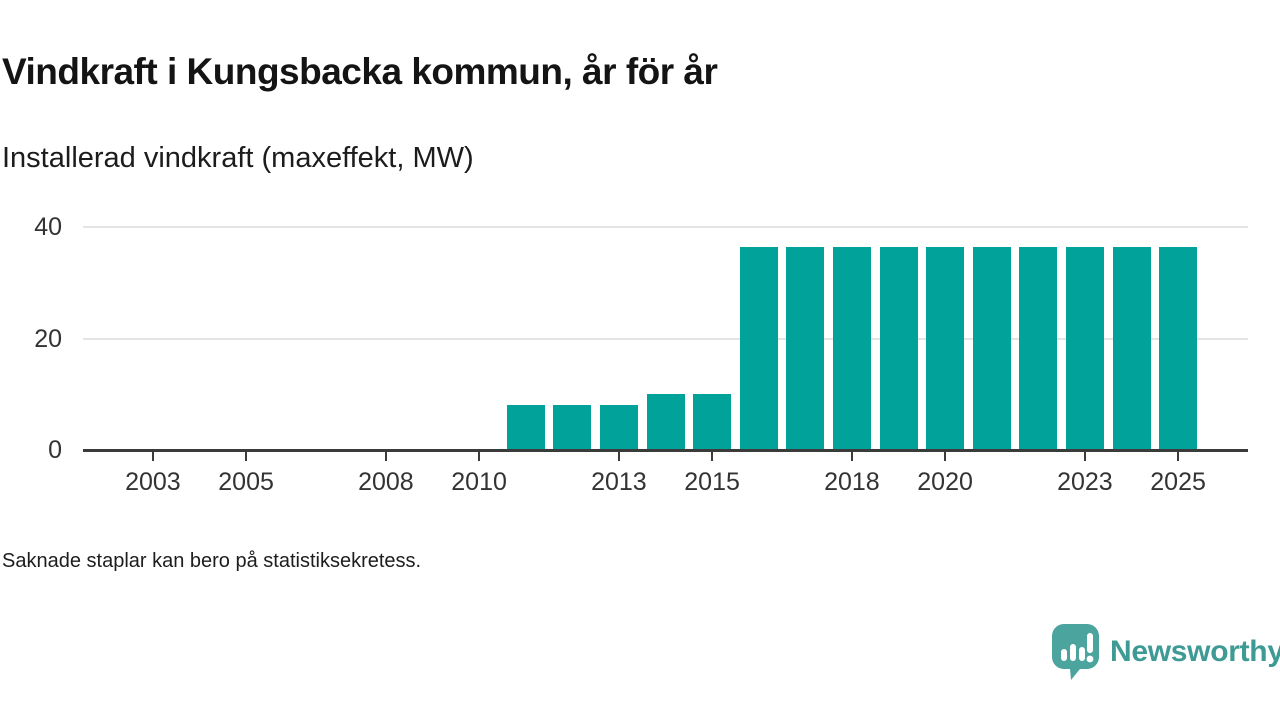  I want to click on bar-2011, so click(525, 427).